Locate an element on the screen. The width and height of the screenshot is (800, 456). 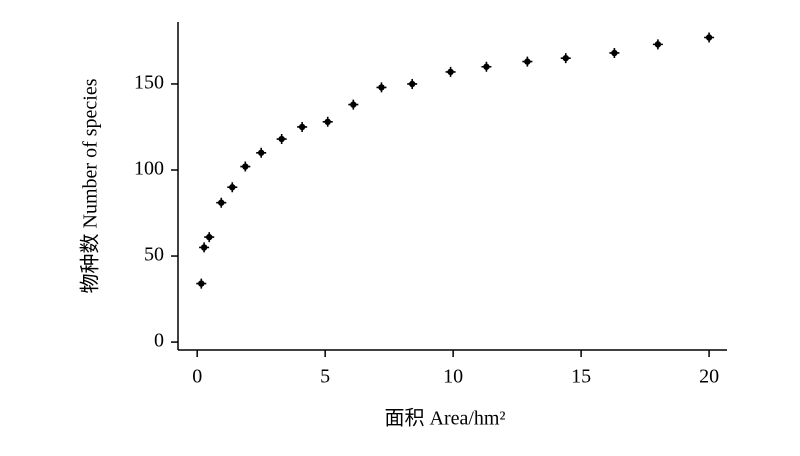
x-tick-label: 0 is located at coordinates (197, 377).